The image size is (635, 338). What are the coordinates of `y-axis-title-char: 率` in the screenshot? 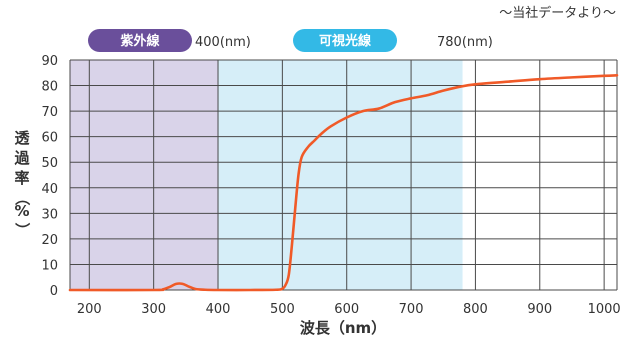 It's located at (21, 178).